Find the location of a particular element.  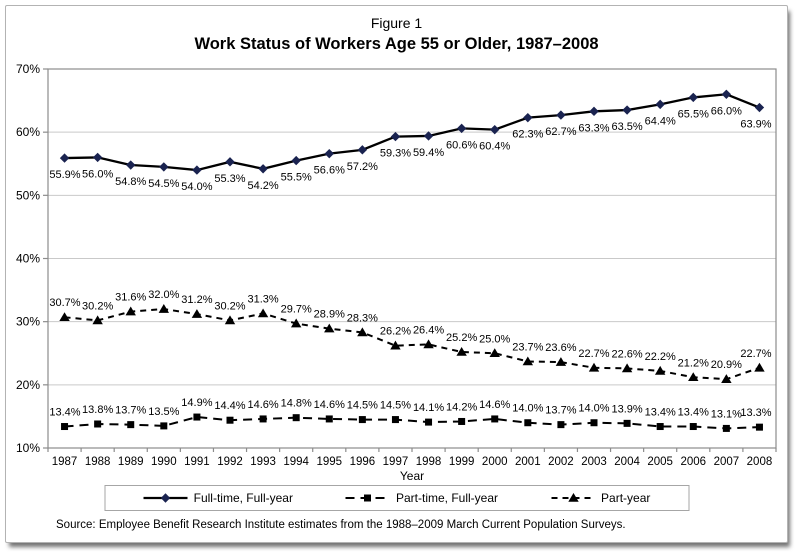

series-line is located at coordinates (412, 344).